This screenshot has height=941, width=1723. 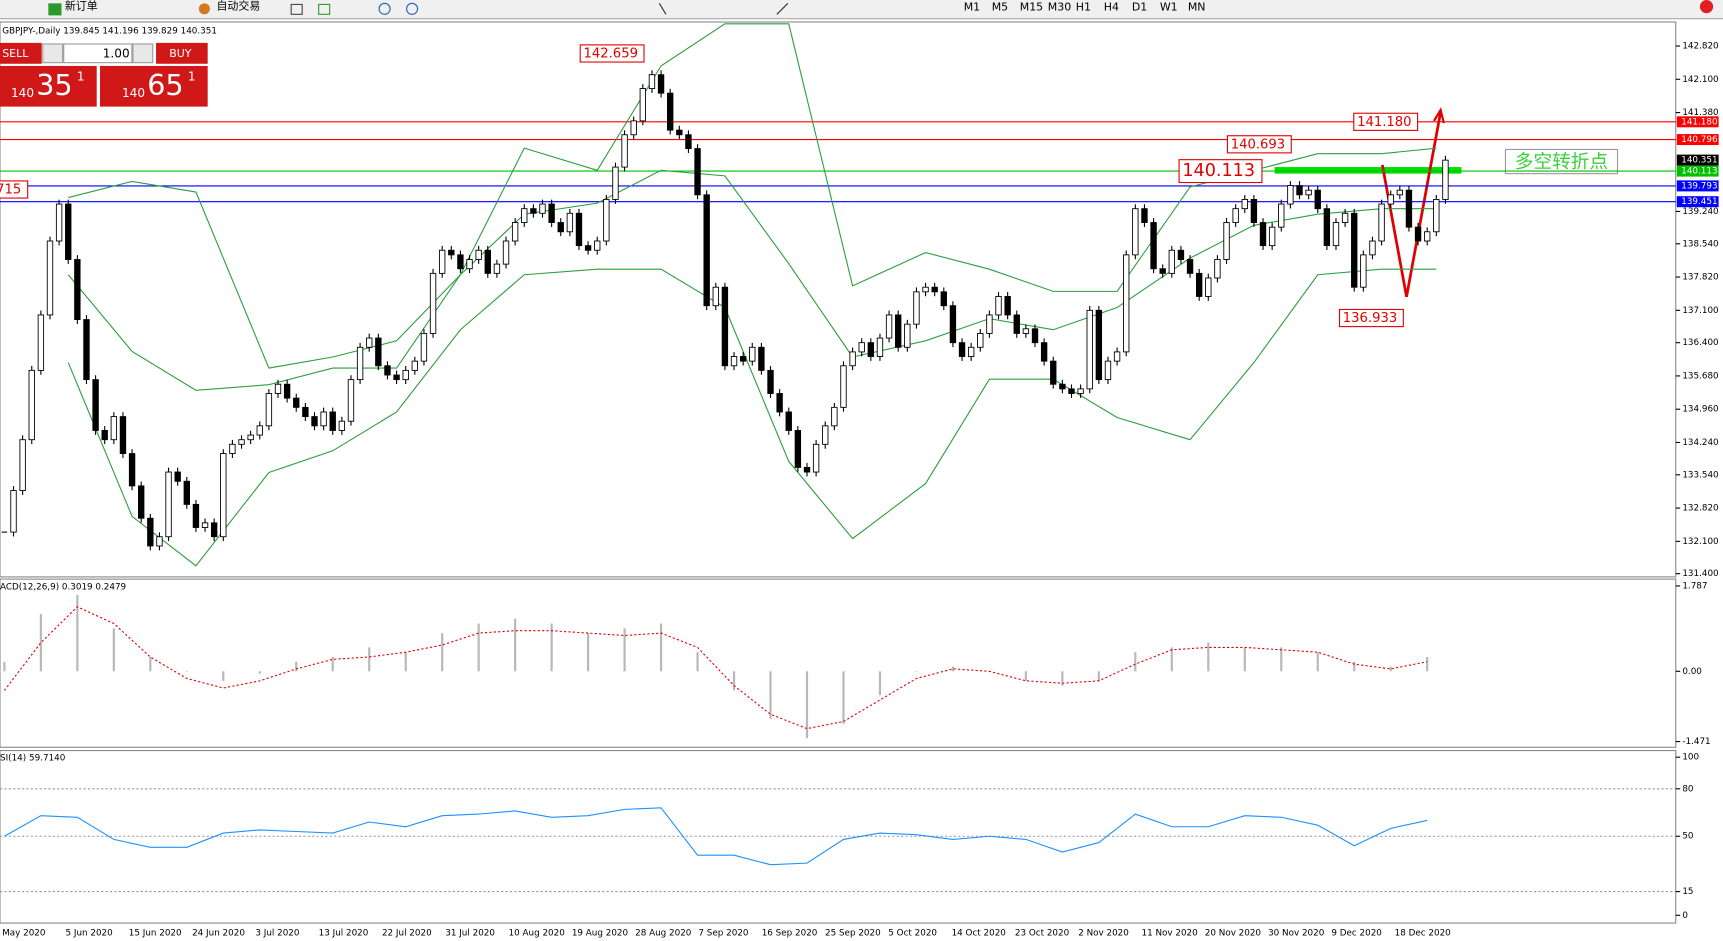 I want to click on buy-button, so click(x=182, y=53).